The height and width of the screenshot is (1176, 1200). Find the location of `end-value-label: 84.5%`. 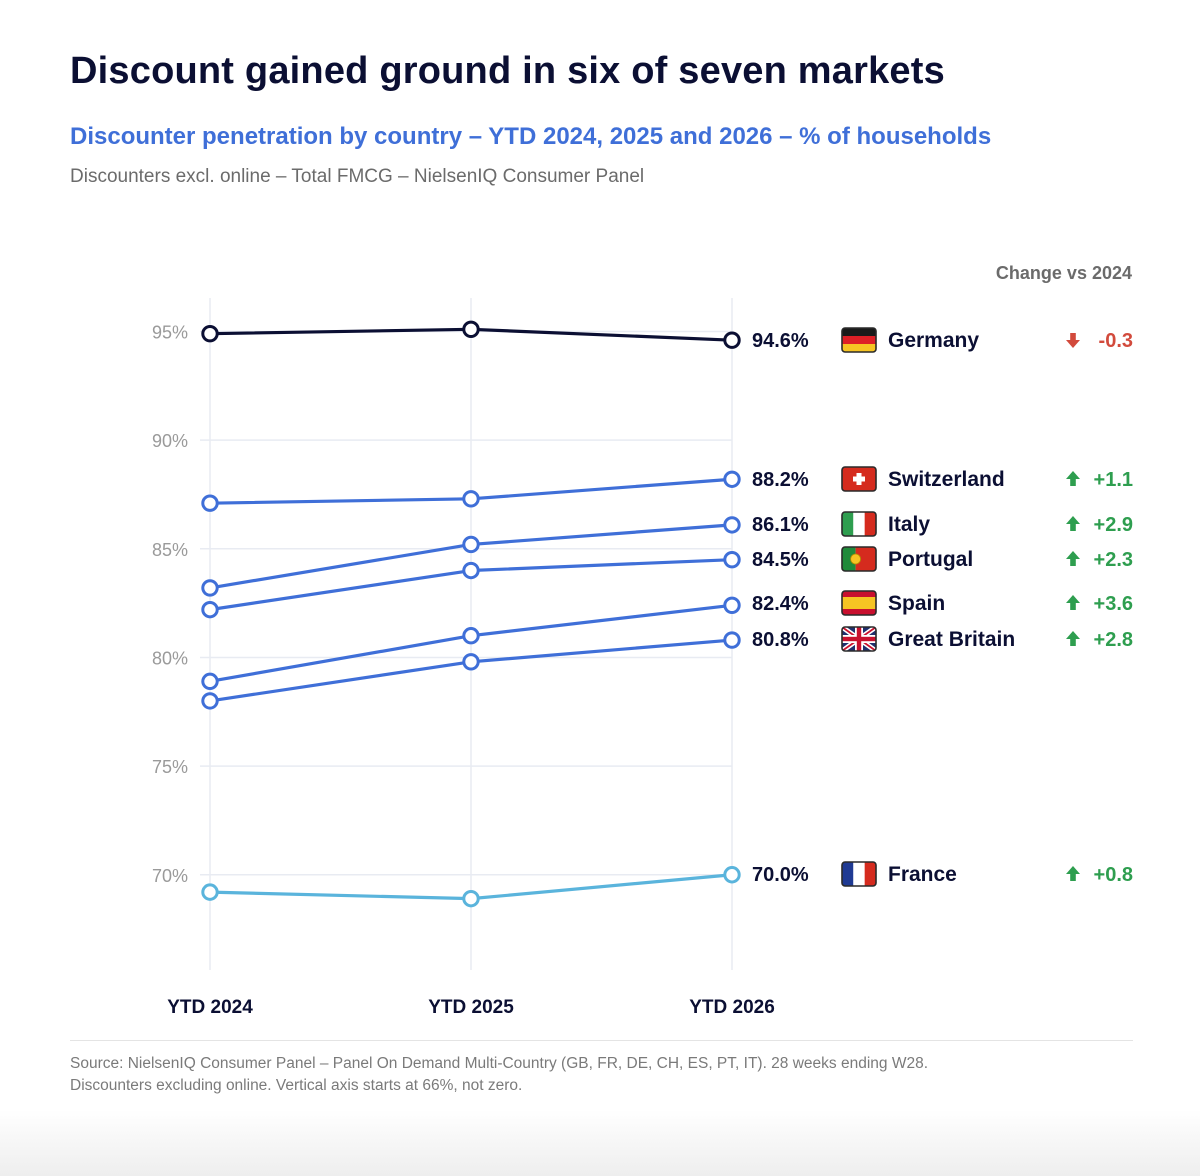

end-value-label: 84.5% is located at coordinates (780, 560).